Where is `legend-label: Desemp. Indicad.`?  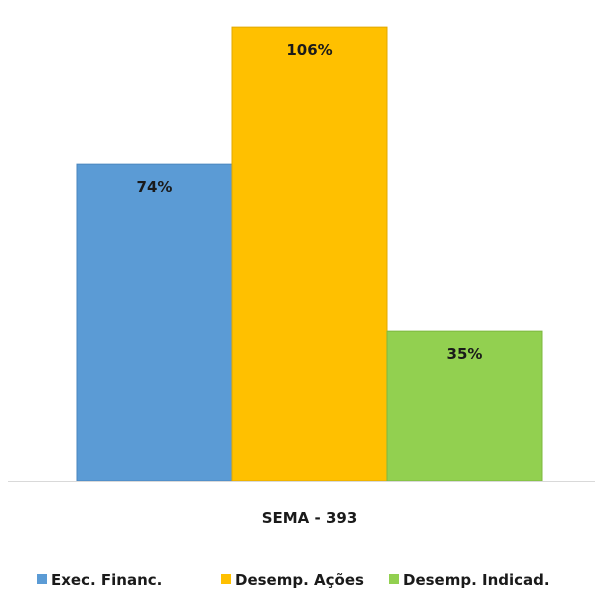 legend-label: Desemp. Indicad. is located at coordinates (476, 580).